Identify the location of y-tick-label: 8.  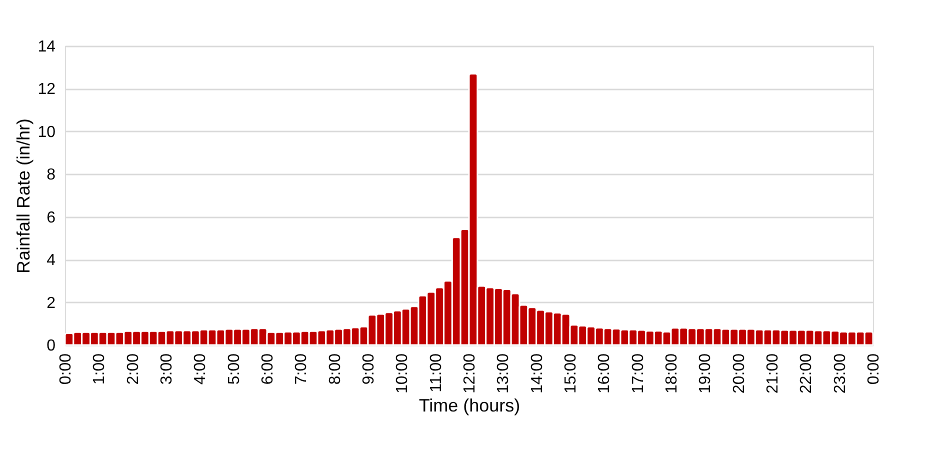
(51, 175).